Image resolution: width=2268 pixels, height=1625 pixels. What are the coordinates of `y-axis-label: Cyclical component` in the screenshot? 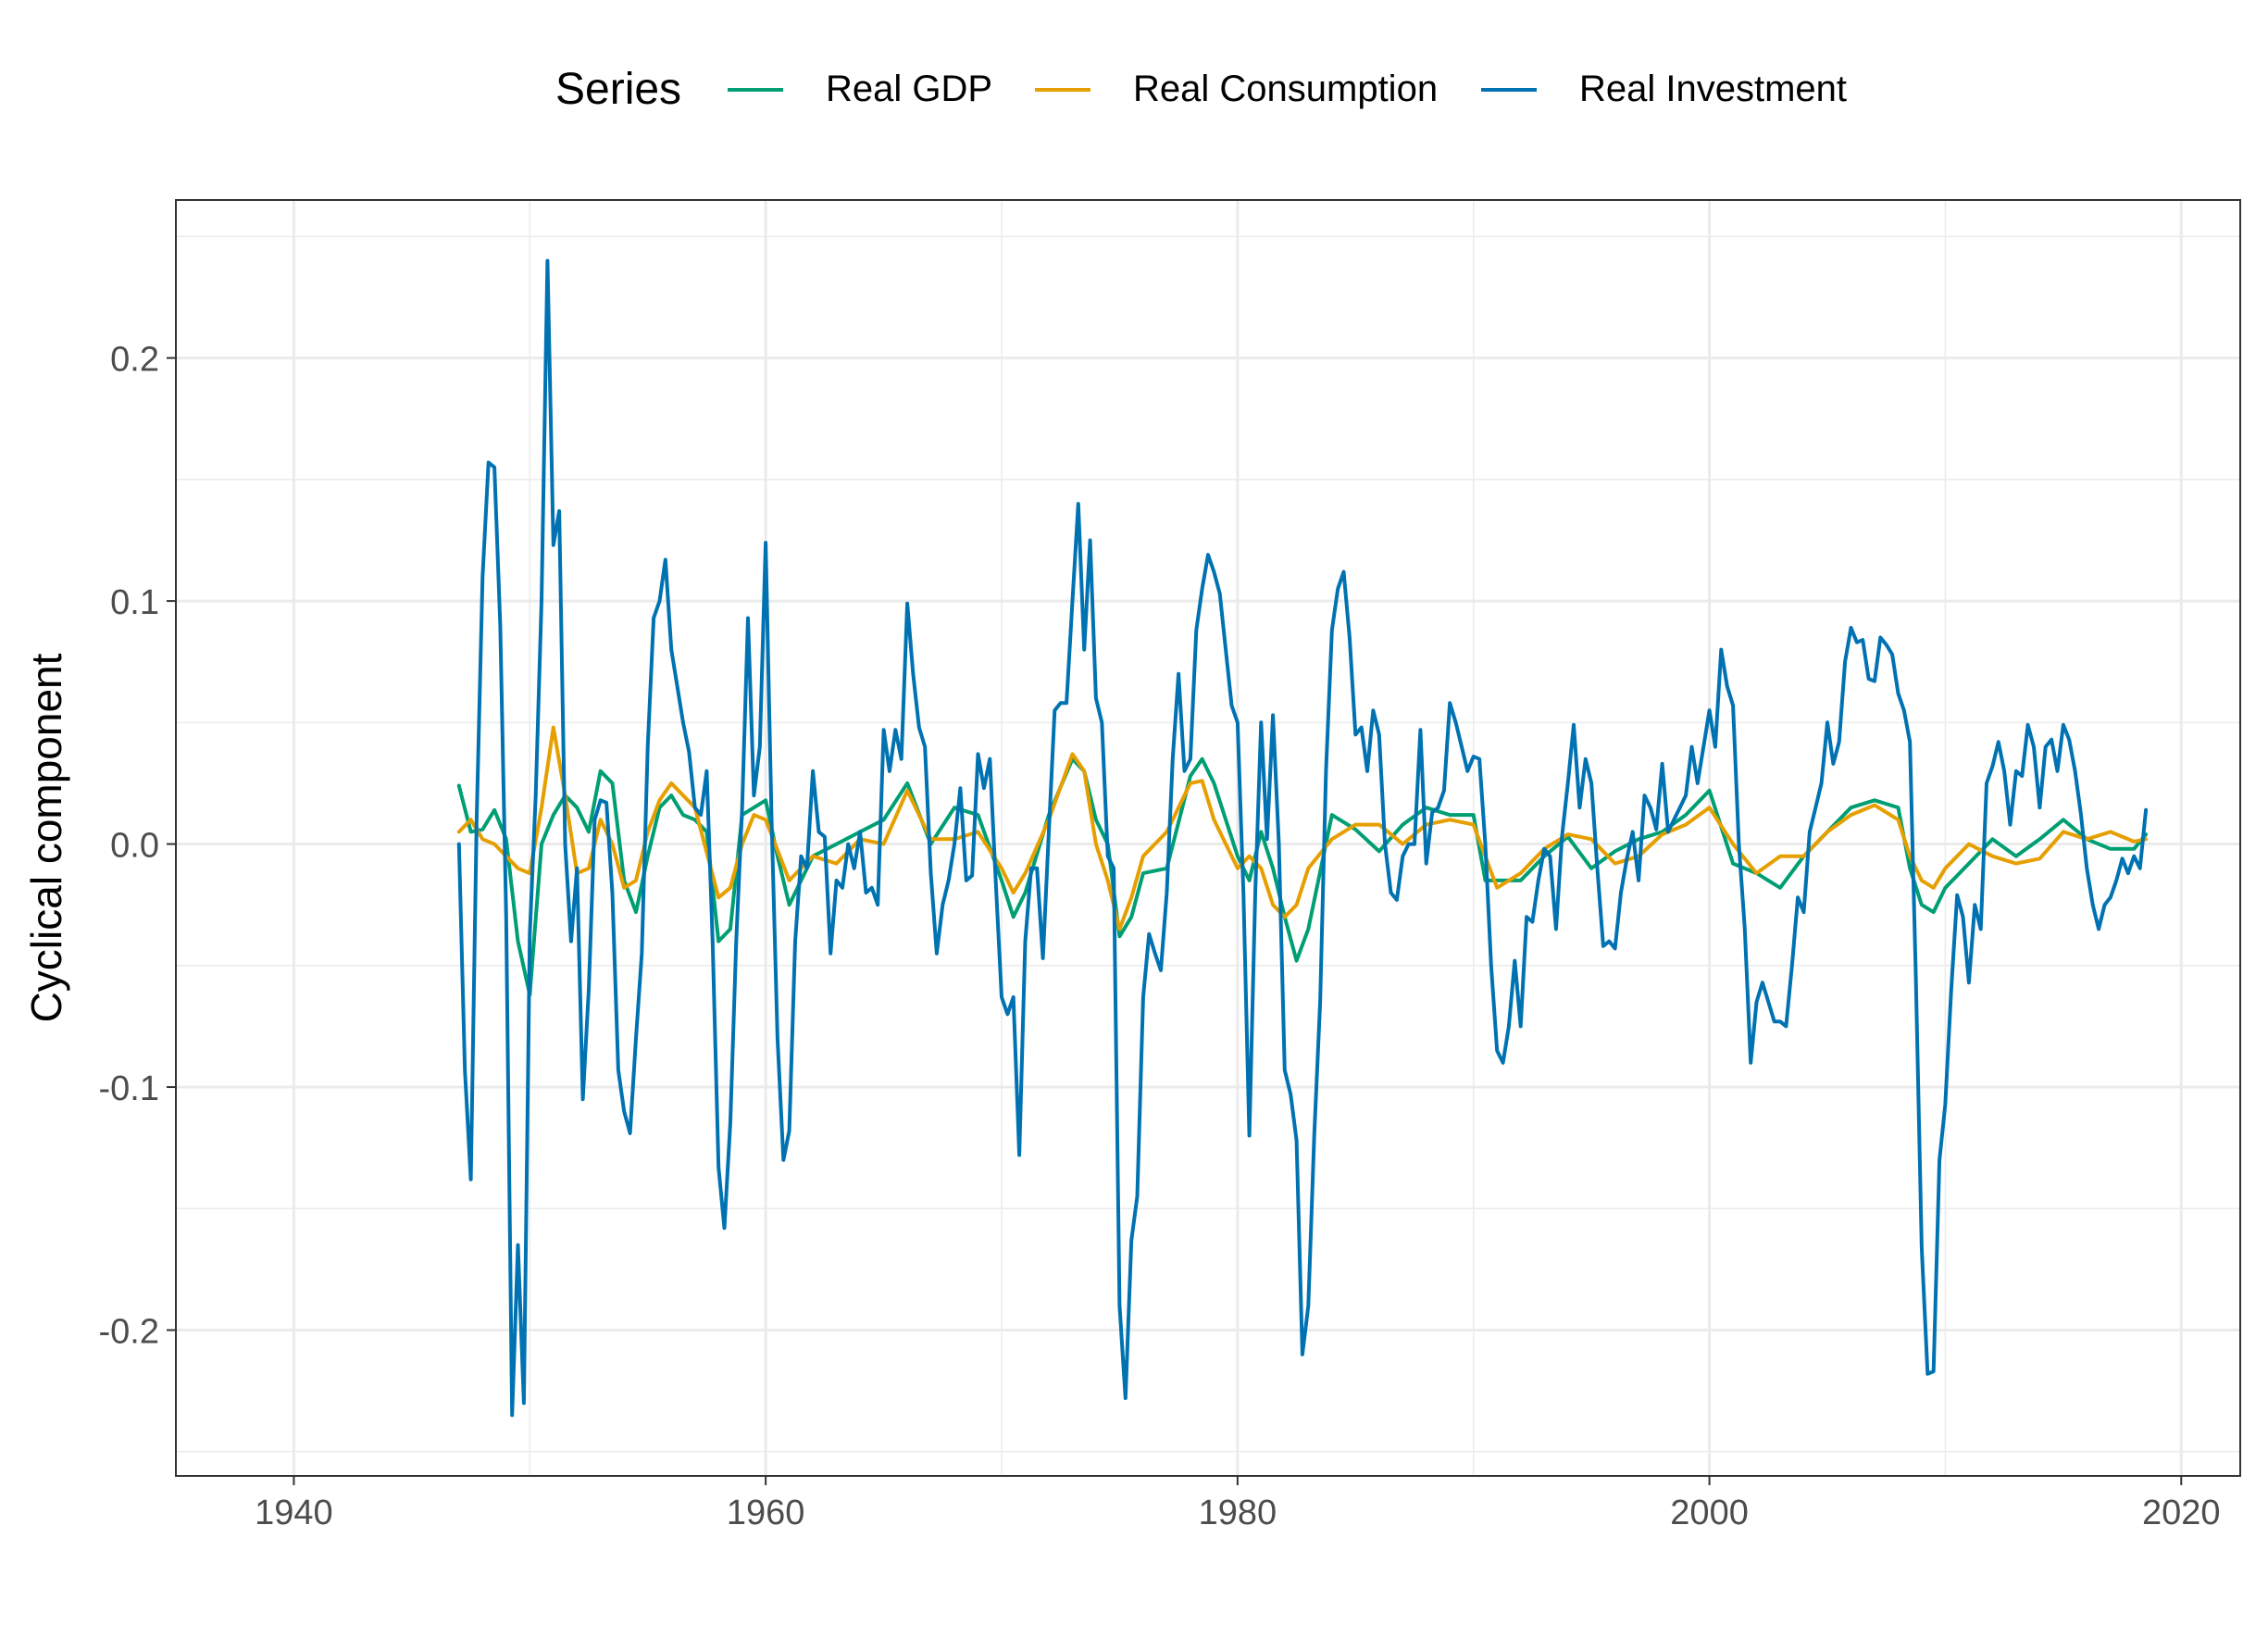 It's located at (46, 838).